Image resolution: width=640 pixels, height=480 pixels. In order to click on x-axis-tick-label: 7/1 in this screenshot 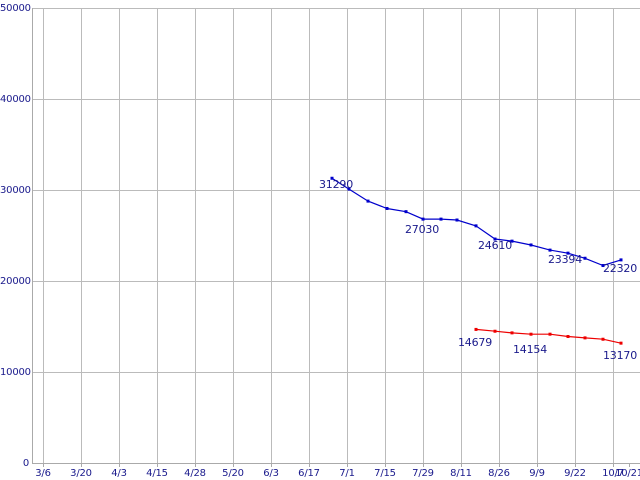, I will do `click(347, 473)`.